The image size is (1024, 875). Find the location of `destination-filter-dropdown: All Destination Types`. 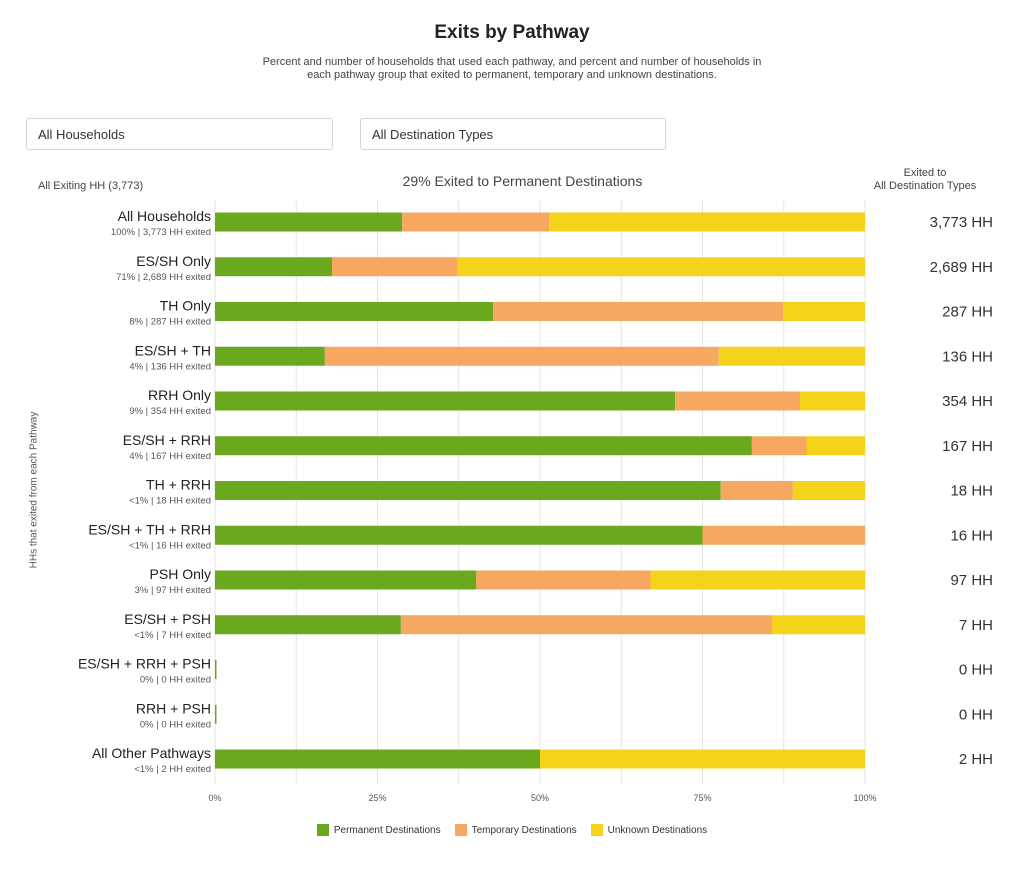

destination-filter-dropdown: All Destination Types is located at coordinates (513, 134).